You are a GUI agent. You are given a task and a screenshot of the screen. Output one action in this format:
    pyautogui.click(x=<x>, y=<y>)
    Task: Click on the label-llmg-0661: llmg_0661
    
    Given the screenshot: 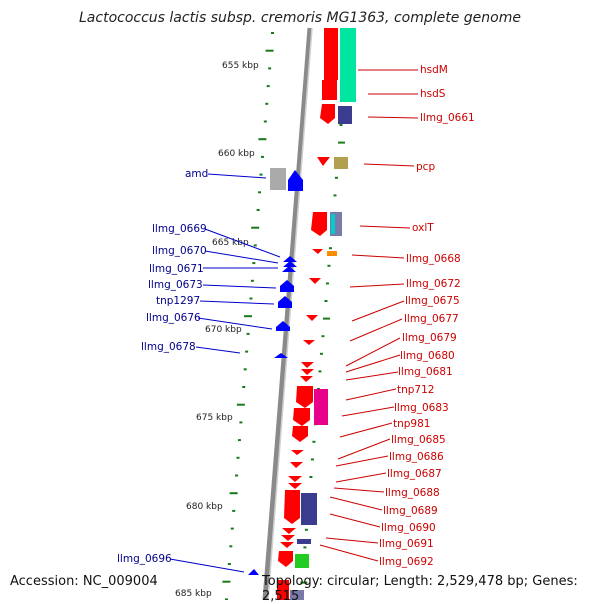 What is the action you would take?
    pyautogui.click(x=447, y=118)
    